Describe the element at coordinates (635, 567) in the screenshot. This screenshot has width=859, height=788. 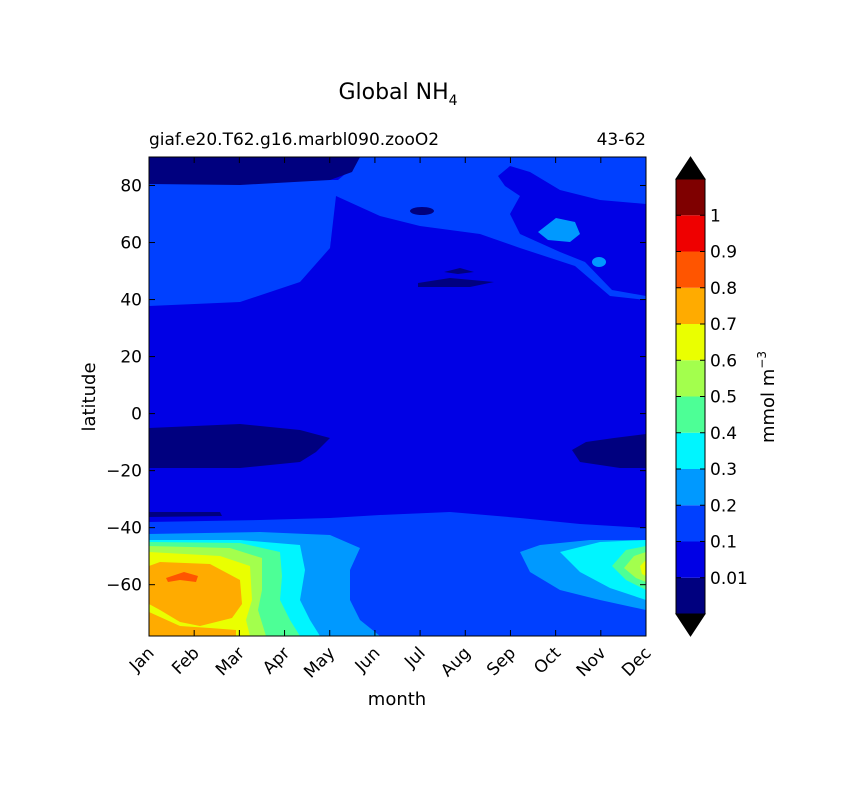
I see `contour-south-0p5-east` at that location.